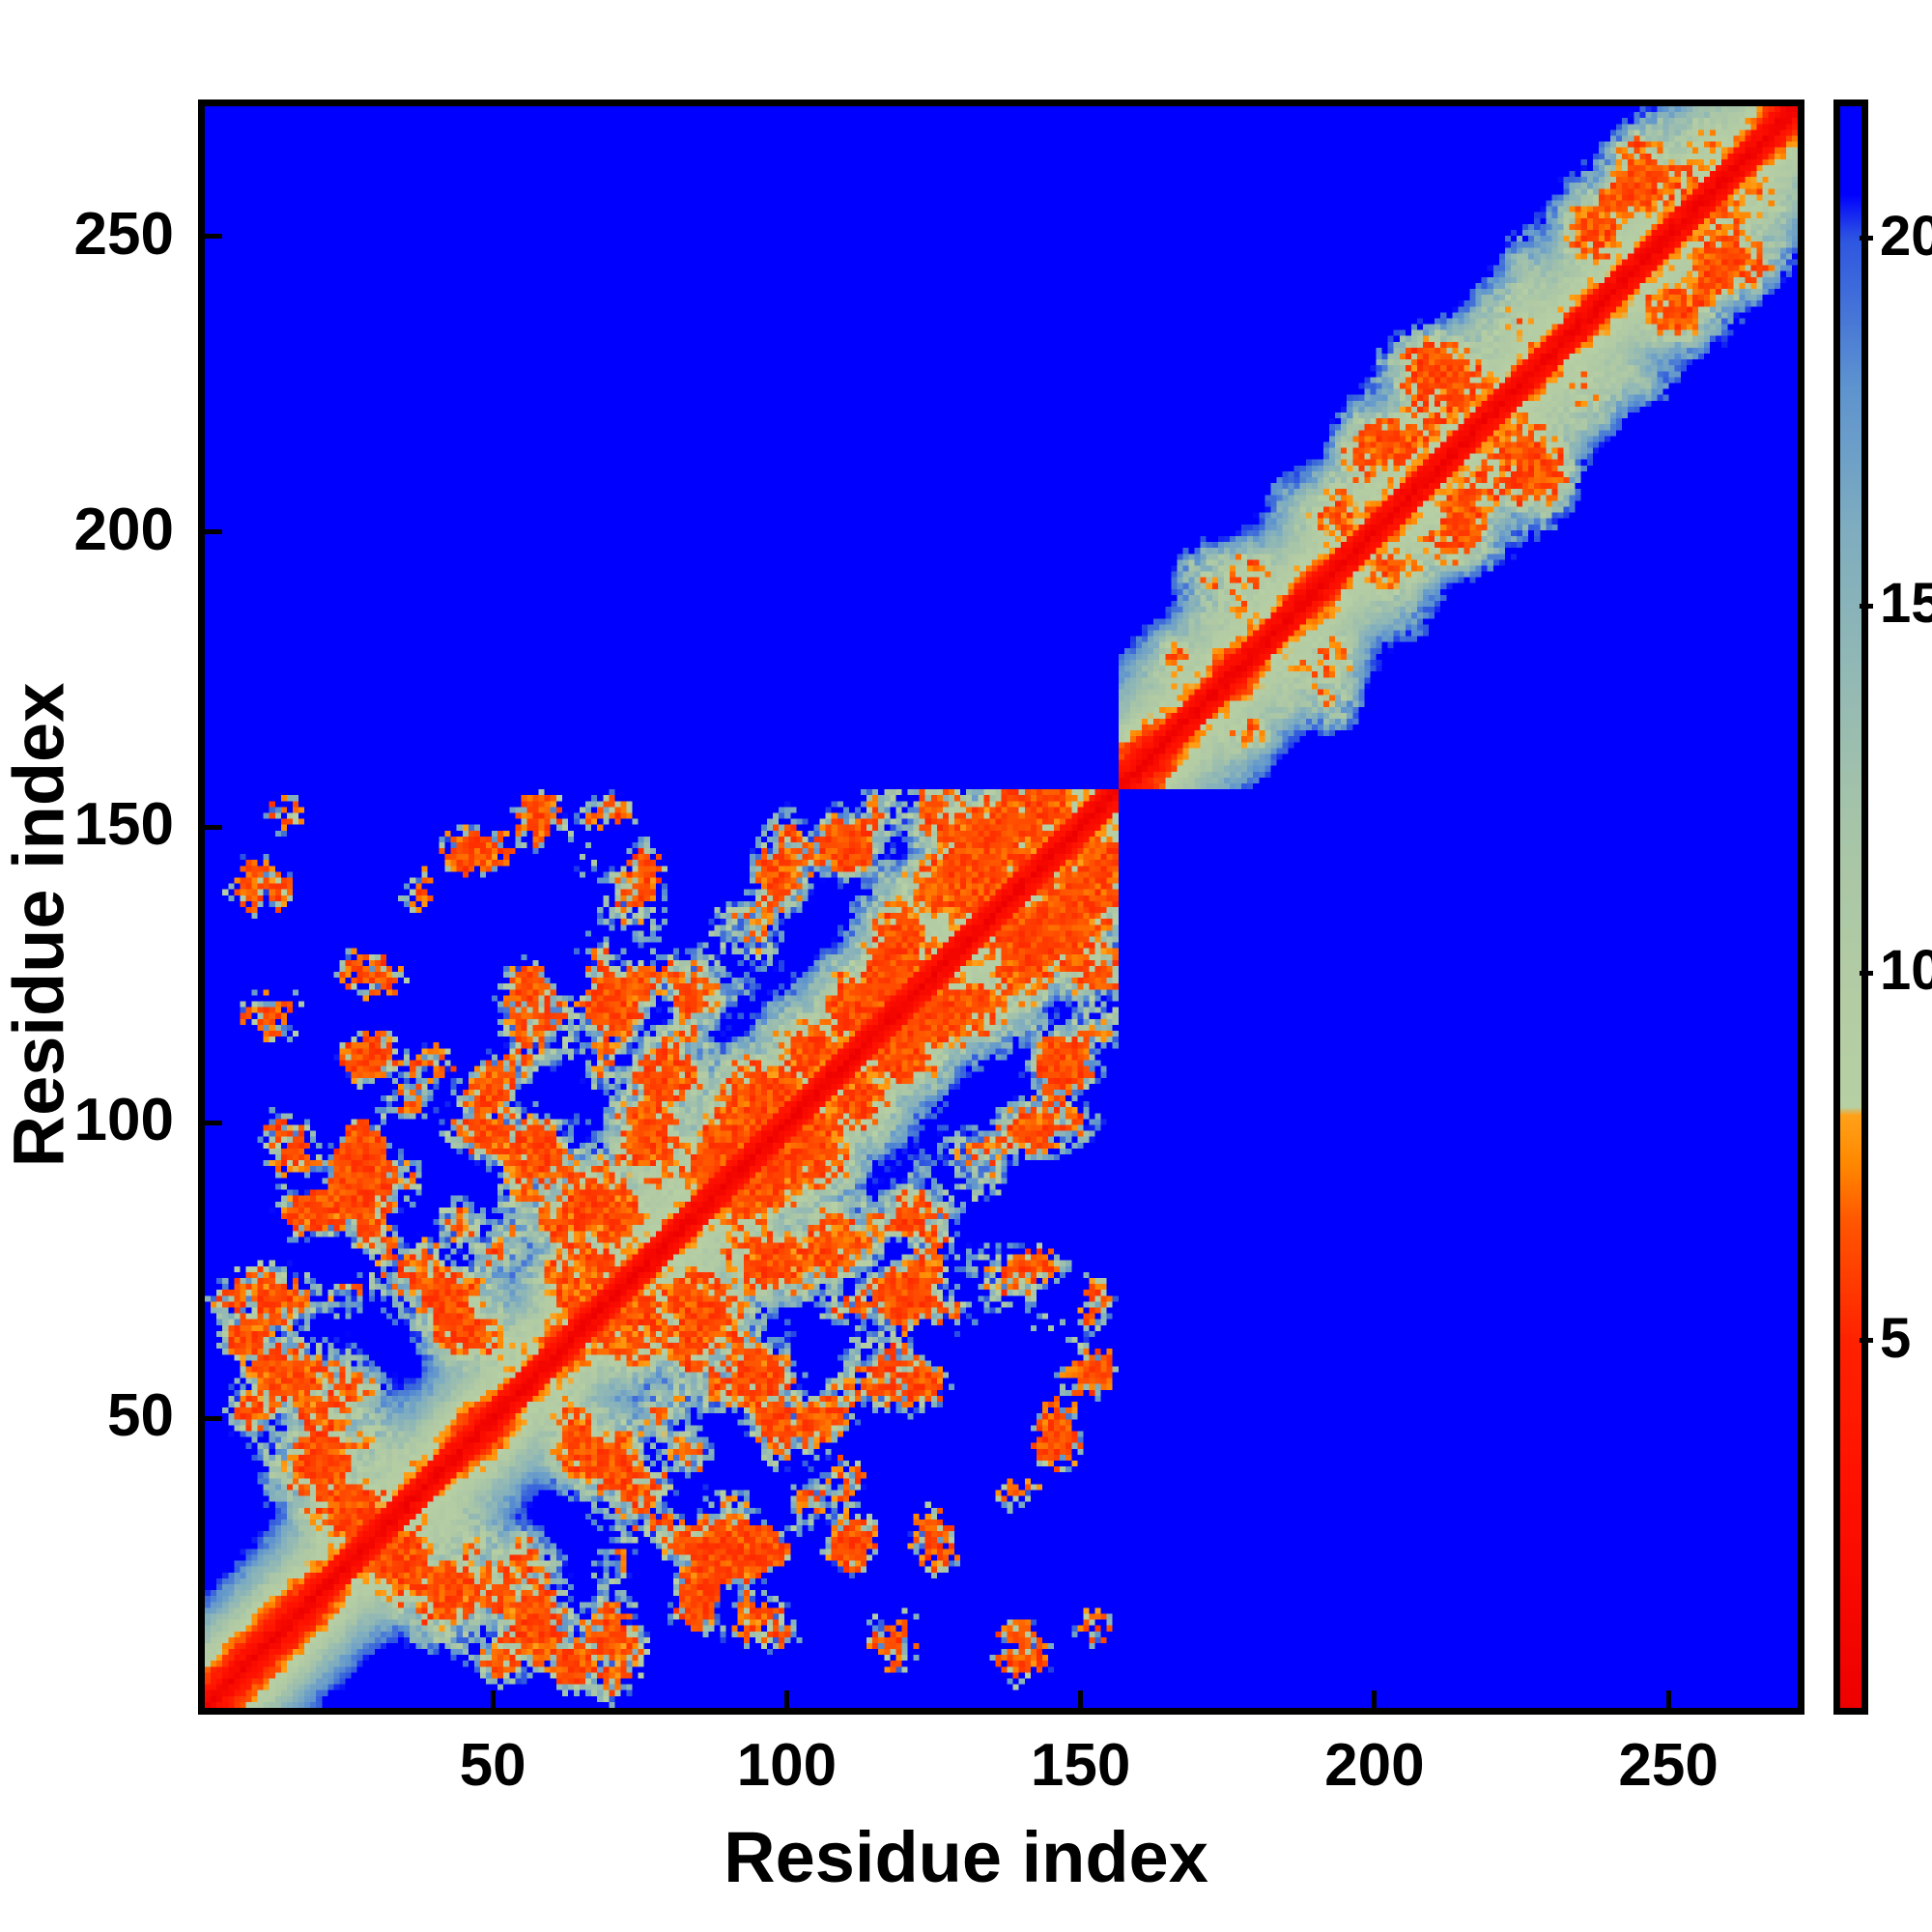 This screenshot has height=1932, width=1932. I want to click on y-axis-title-wrapper: Residue index, so click(40, 925).